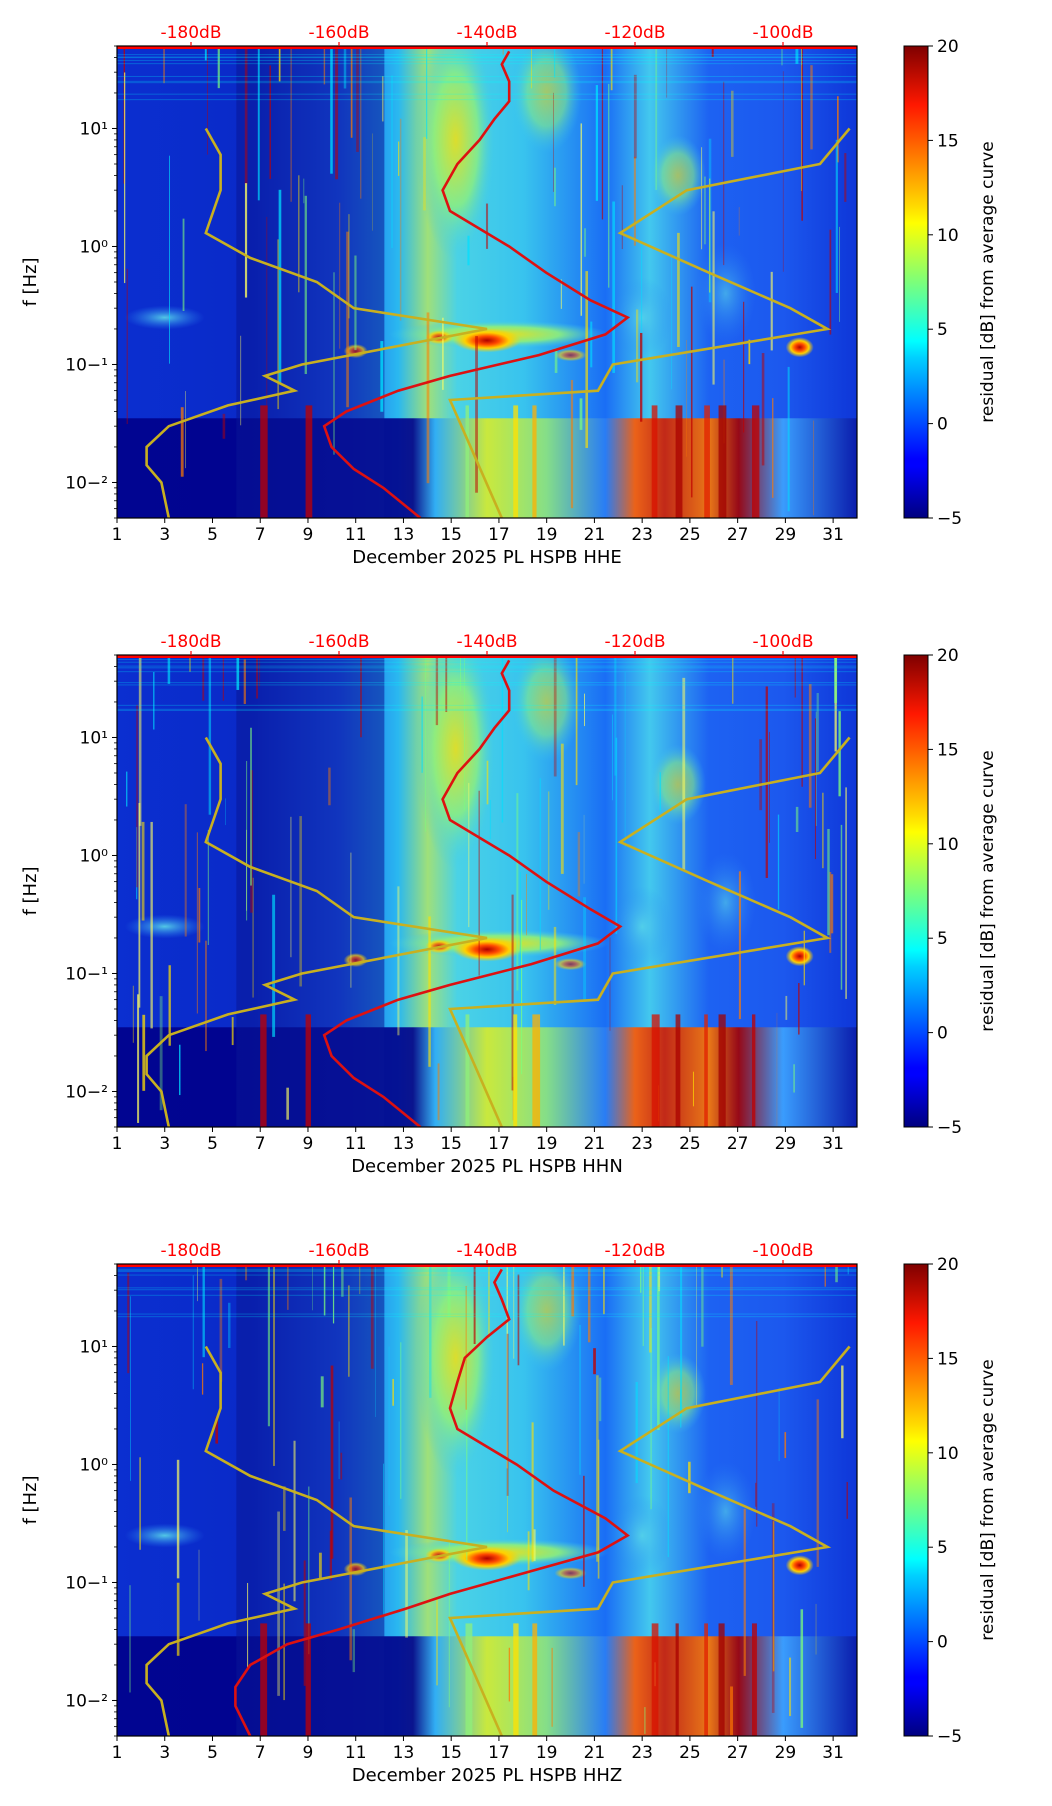 Image resolution: width=1052 pixels, height=1806 pixels. What do you see at coordinates (487, 1077) in the screenshot?
I see `heatmap-low-frequency-band` at bounding box center [487, 1077].